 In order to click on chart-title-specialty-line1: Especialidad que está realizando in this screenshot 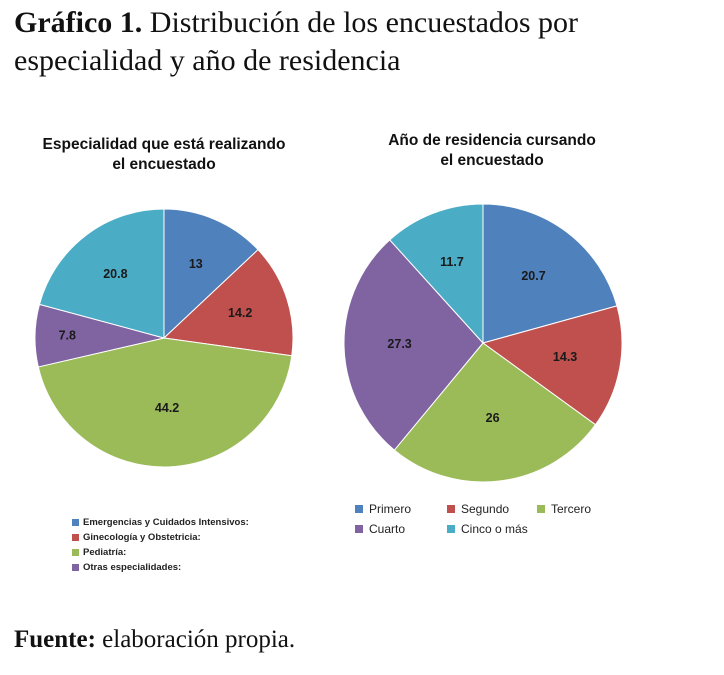, I will do `click(164, 144)`.